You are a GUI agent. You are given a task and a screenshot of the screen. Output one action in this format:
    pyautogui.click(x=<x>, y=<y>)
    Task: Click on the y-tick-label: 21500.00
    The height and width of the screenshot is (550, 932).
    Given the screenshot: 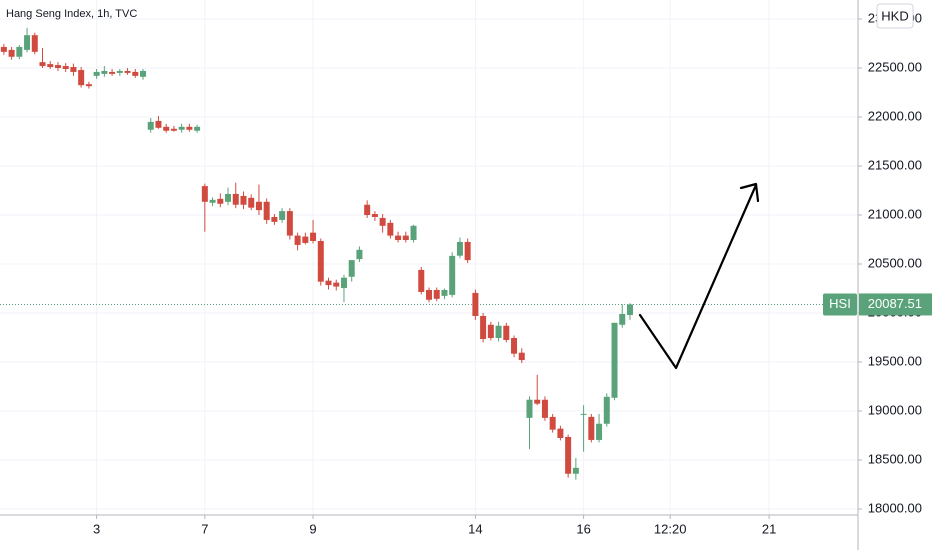 What is the action you would take?
    pyautogui.click(x=895, y=164)
    